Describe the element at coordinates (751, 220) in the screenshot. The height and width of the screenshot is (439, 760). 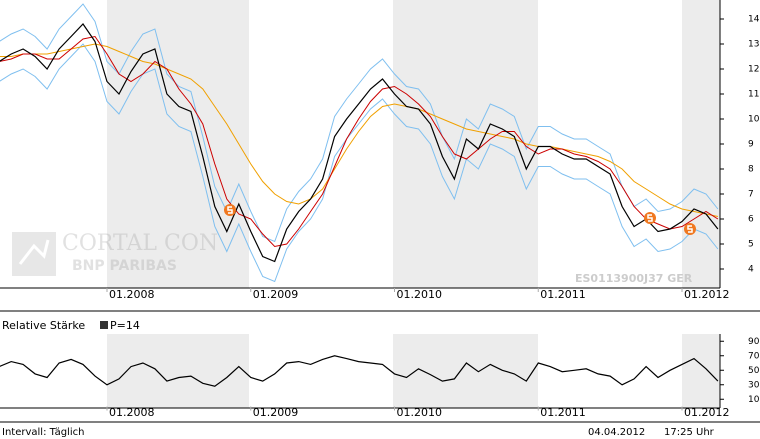
I see `y-tick-label: 6` at that location.